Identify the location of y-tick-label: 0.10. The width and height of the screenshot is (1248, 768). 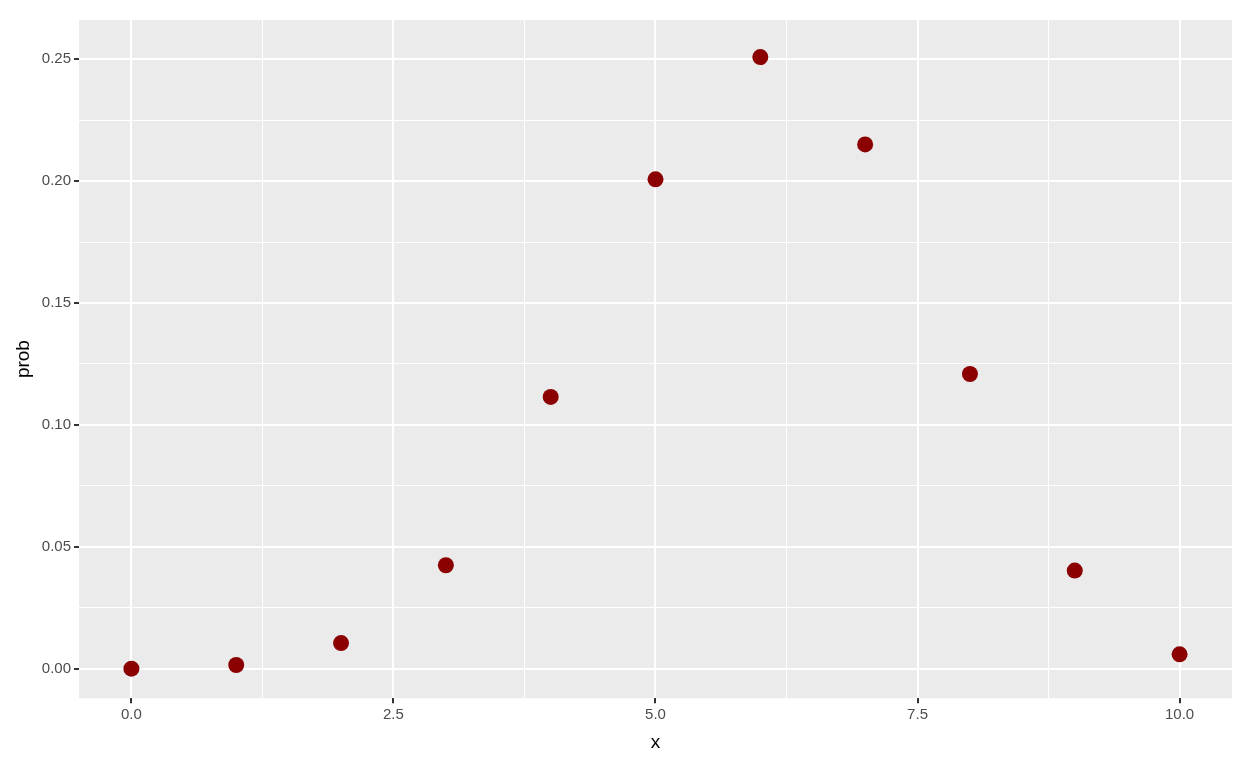
(56, 424).